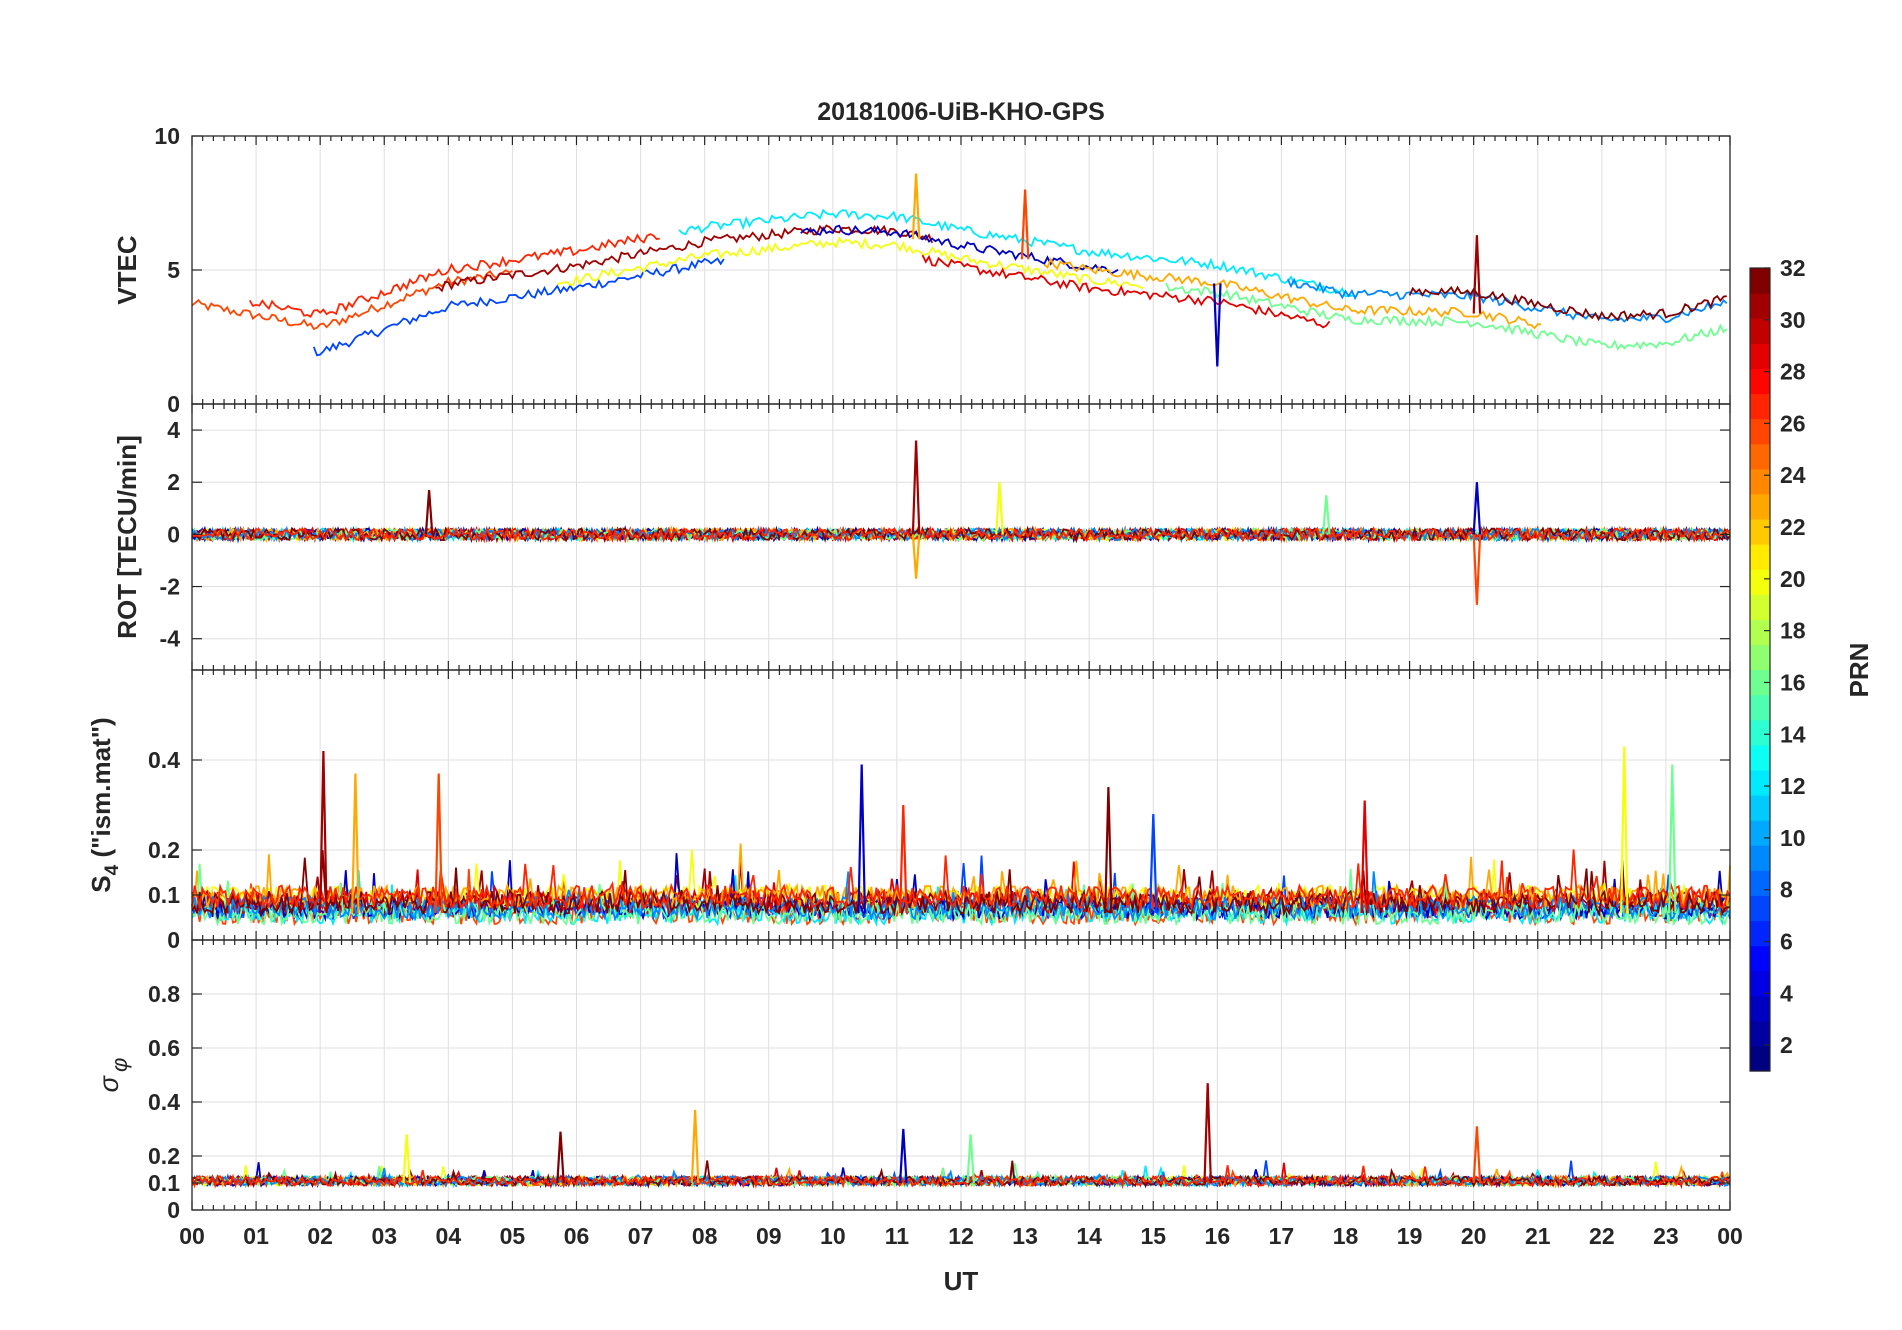 Image resolution: width=1902 pixels, height=1330 pixels. Describe the element at coordinates (1793, 786) in the screenshot. I see `colorbar-tick-label: 12` at that location.